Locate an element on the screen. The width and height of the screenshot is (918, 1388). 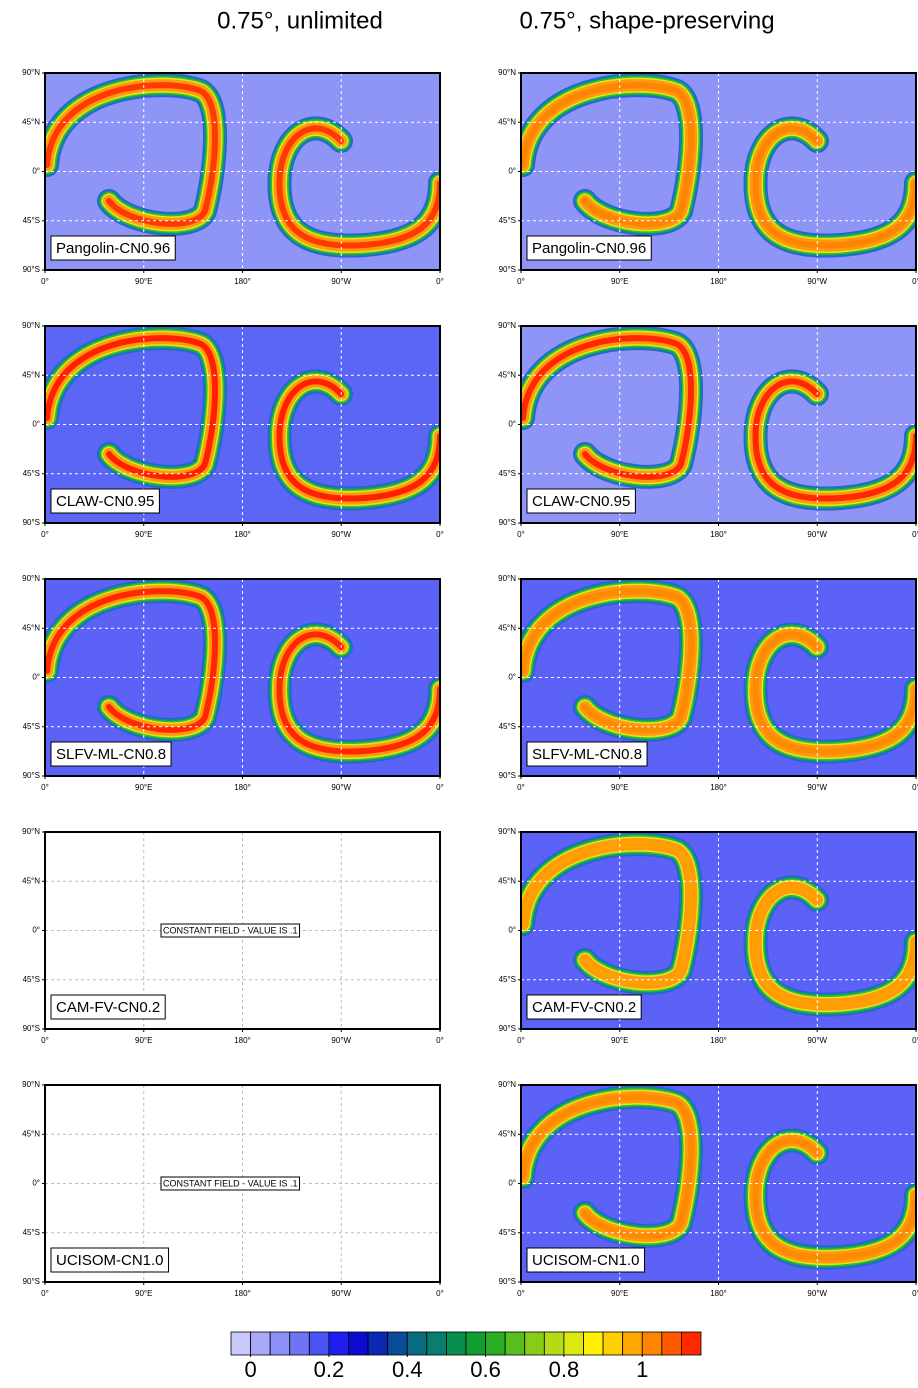
panel-label: CAM-FV-CN0.2 is located at coordinates (584, 1007).